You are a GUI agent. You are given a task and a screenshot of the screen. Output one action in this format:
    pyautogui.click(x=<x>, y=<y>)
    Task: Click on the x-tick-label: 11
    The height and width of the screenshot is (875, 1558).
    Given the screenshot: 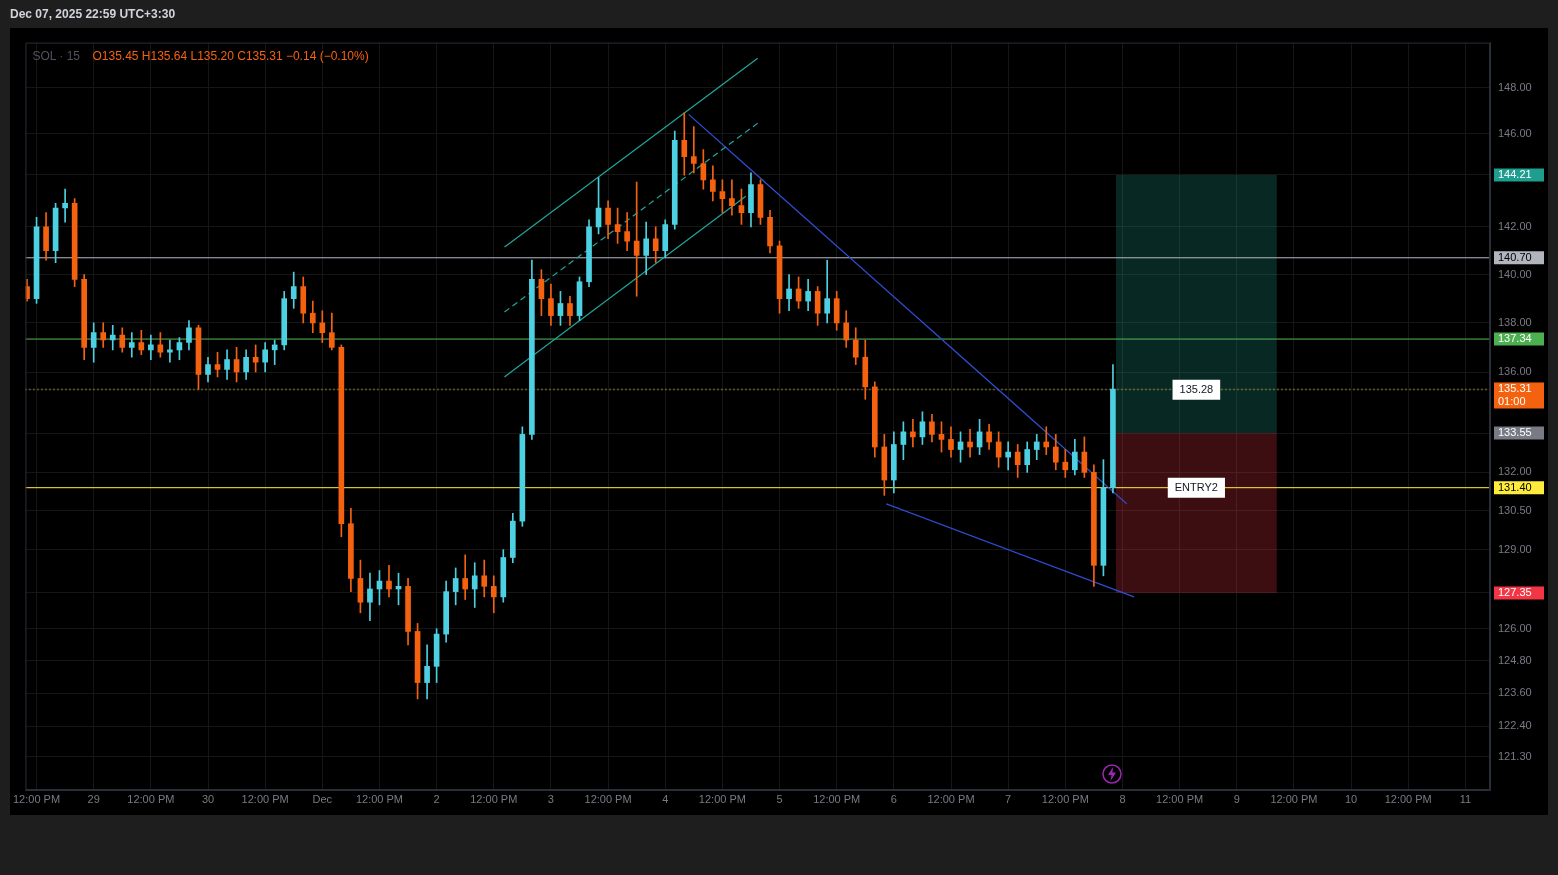 What is the action you would take?
    pyautogui.click(x=1465, y=798)
    